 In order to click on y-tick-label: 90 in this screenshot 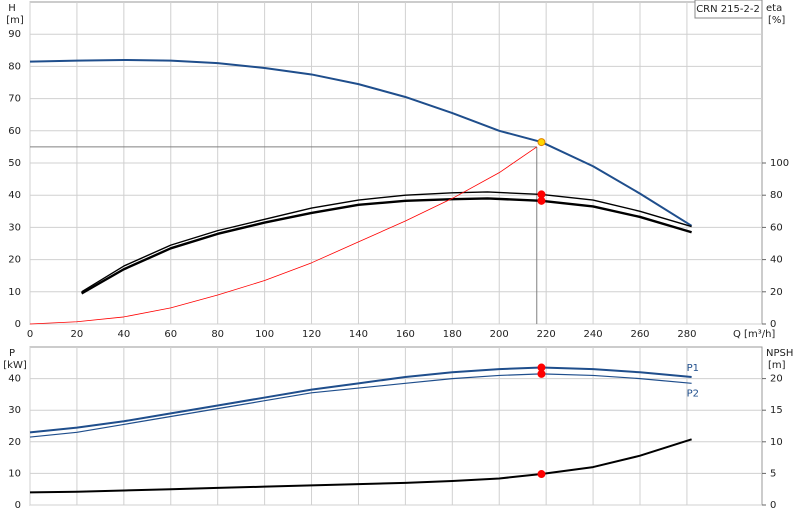, I will do `click(14, 34)`.